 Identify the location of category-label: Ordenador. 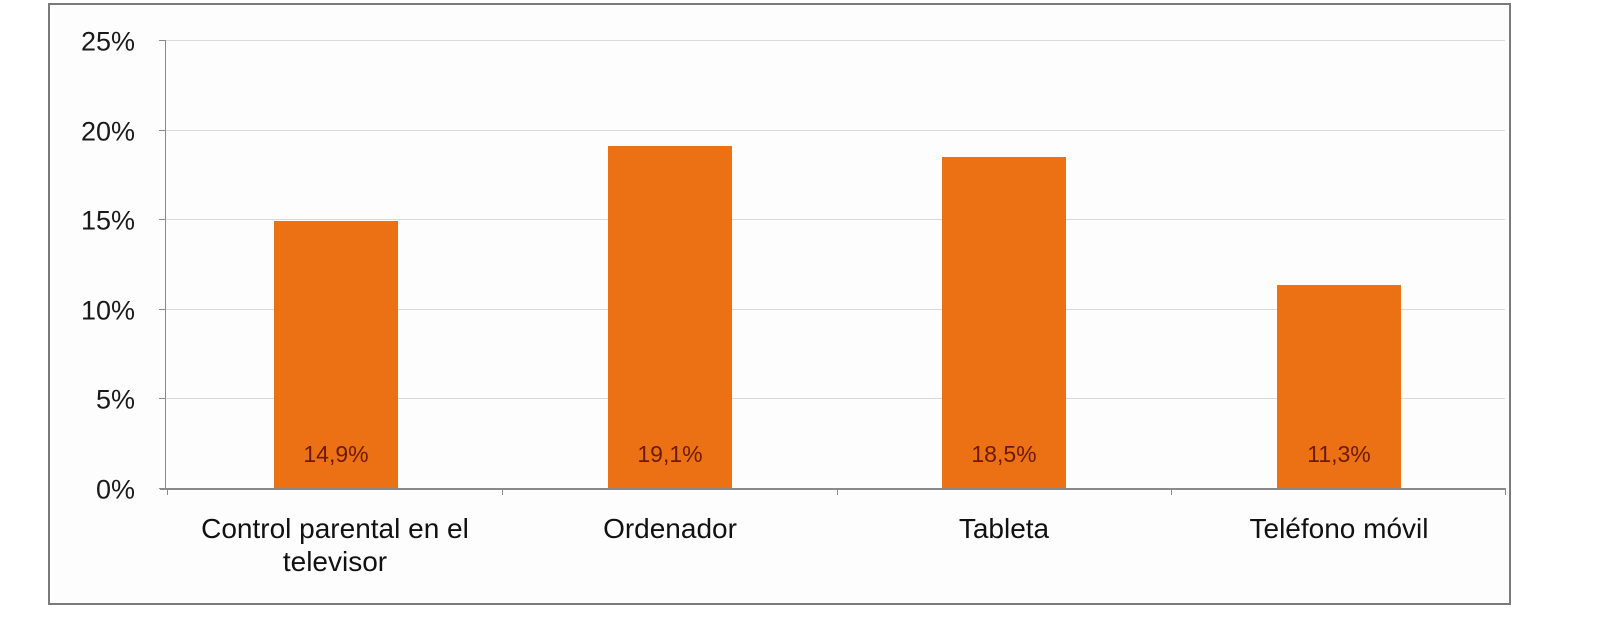
(670, 528).